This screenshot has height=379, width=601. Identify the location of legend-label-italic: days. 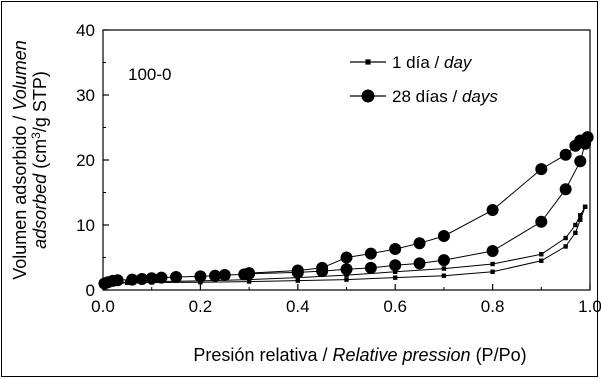
(480, 96).